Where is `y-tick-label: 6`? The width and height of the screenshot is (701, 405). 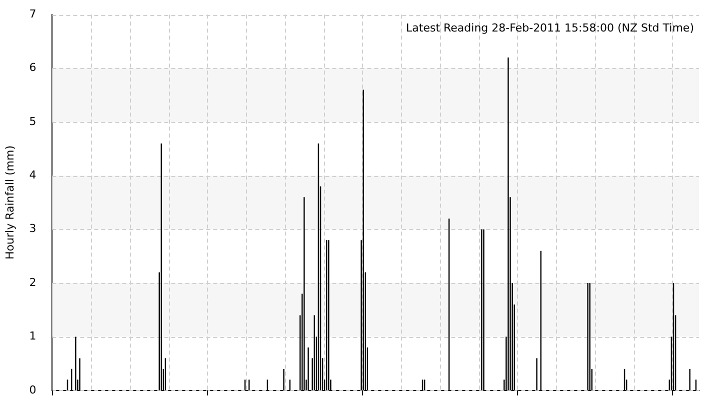 y-tick-label: 6 is located at coordinates (32, 67).